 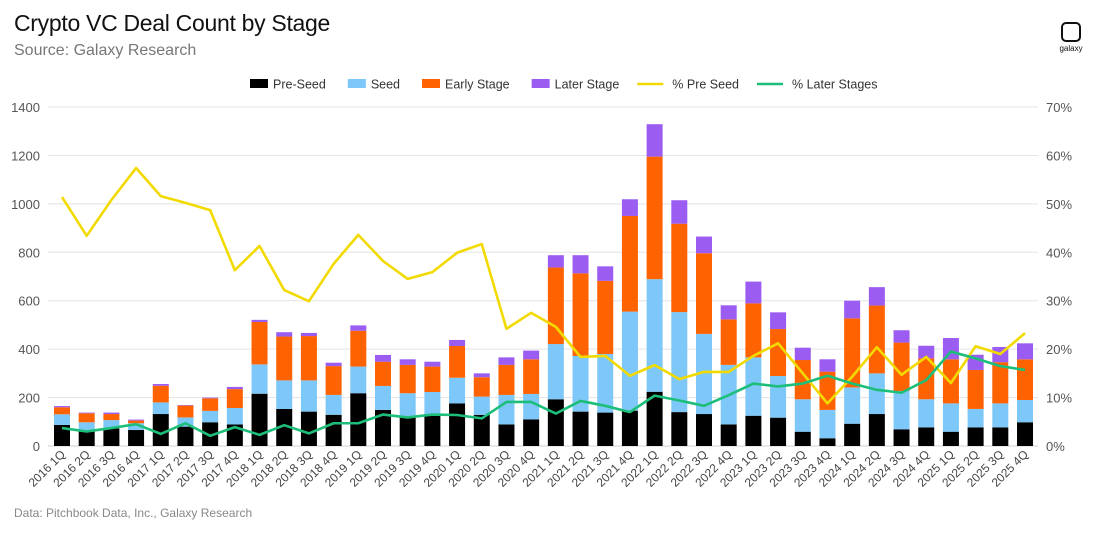 I want to click on y-tick-label: 400, so click(x=29, y=349).